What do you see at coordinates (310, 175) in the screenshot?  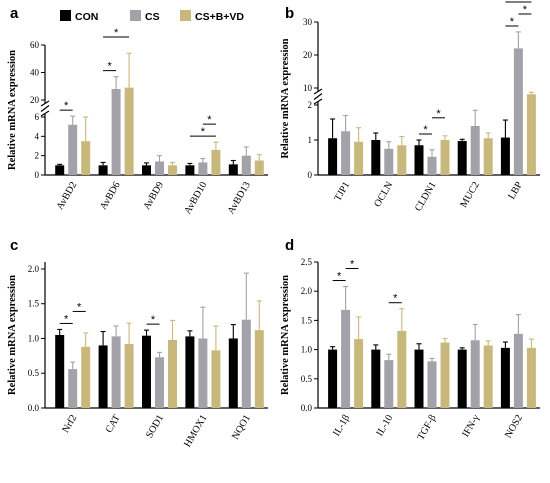 I see `y-tick-label: 0` at bounding box center [310, 175].